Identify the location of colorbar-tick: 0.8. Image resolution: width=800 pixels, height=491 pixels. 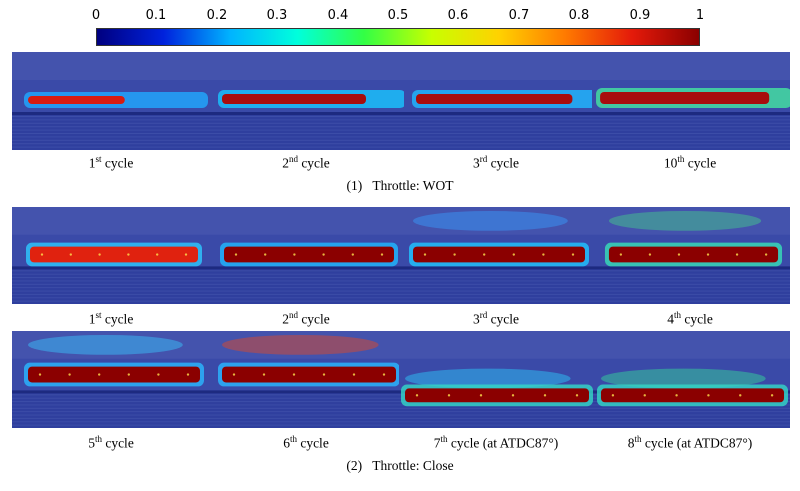
(579, 15).